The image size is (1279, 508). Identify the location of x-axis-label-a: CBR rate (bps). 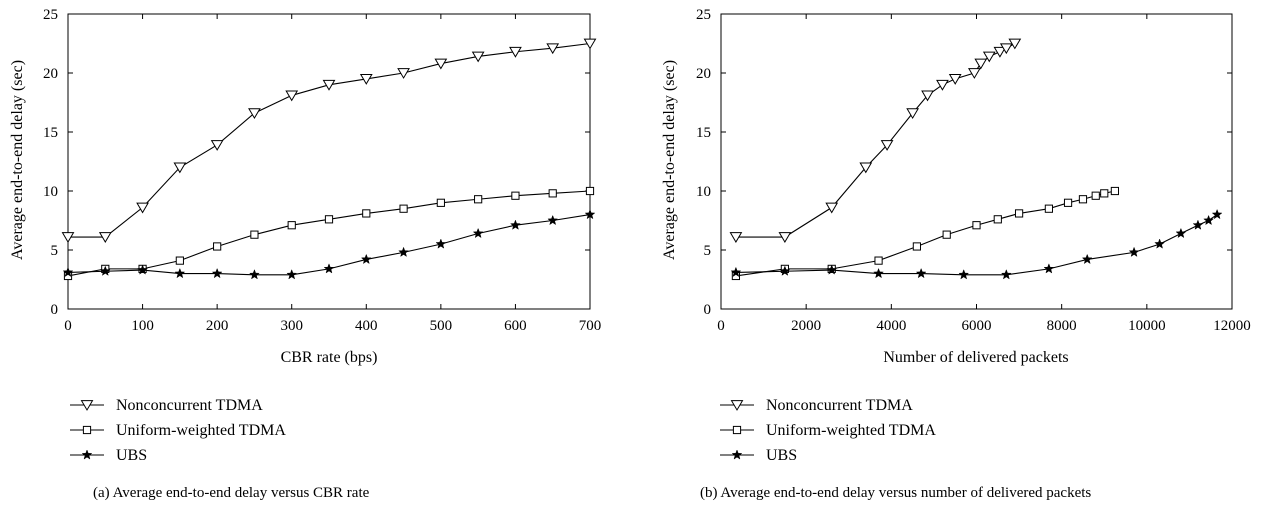
(329, 357).